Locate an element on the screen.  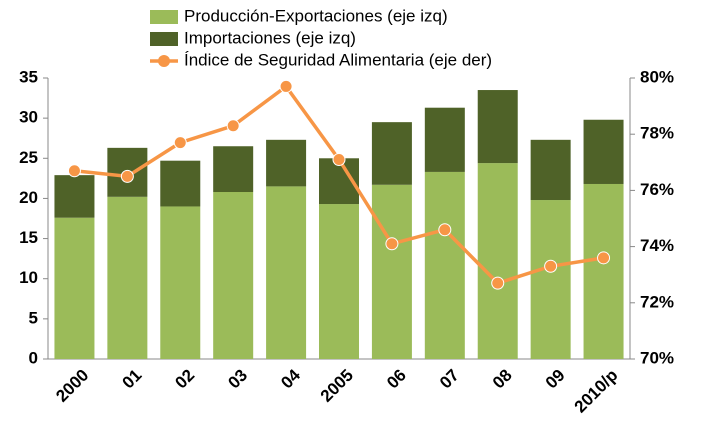
x-tick-label: 01 is located at coordinates (132, 379).